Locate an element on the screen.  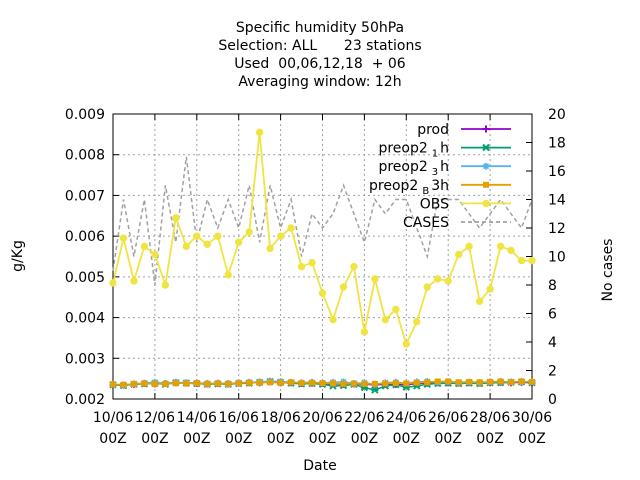
y2-tick-label: 8 is located at coordinates (552, 286).